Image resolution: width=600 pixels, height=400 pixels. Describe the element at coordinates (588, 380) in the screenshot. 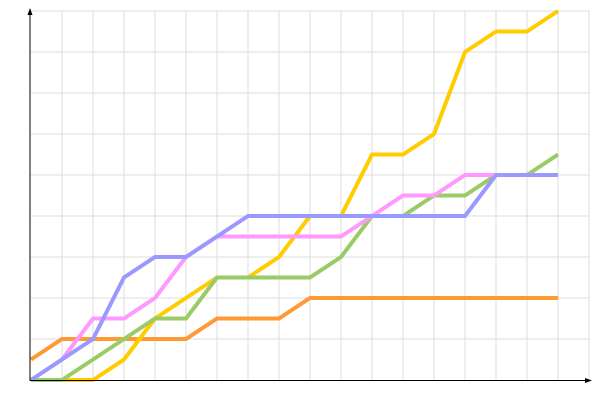

I see `x-axis-arrow-icon` at that location.